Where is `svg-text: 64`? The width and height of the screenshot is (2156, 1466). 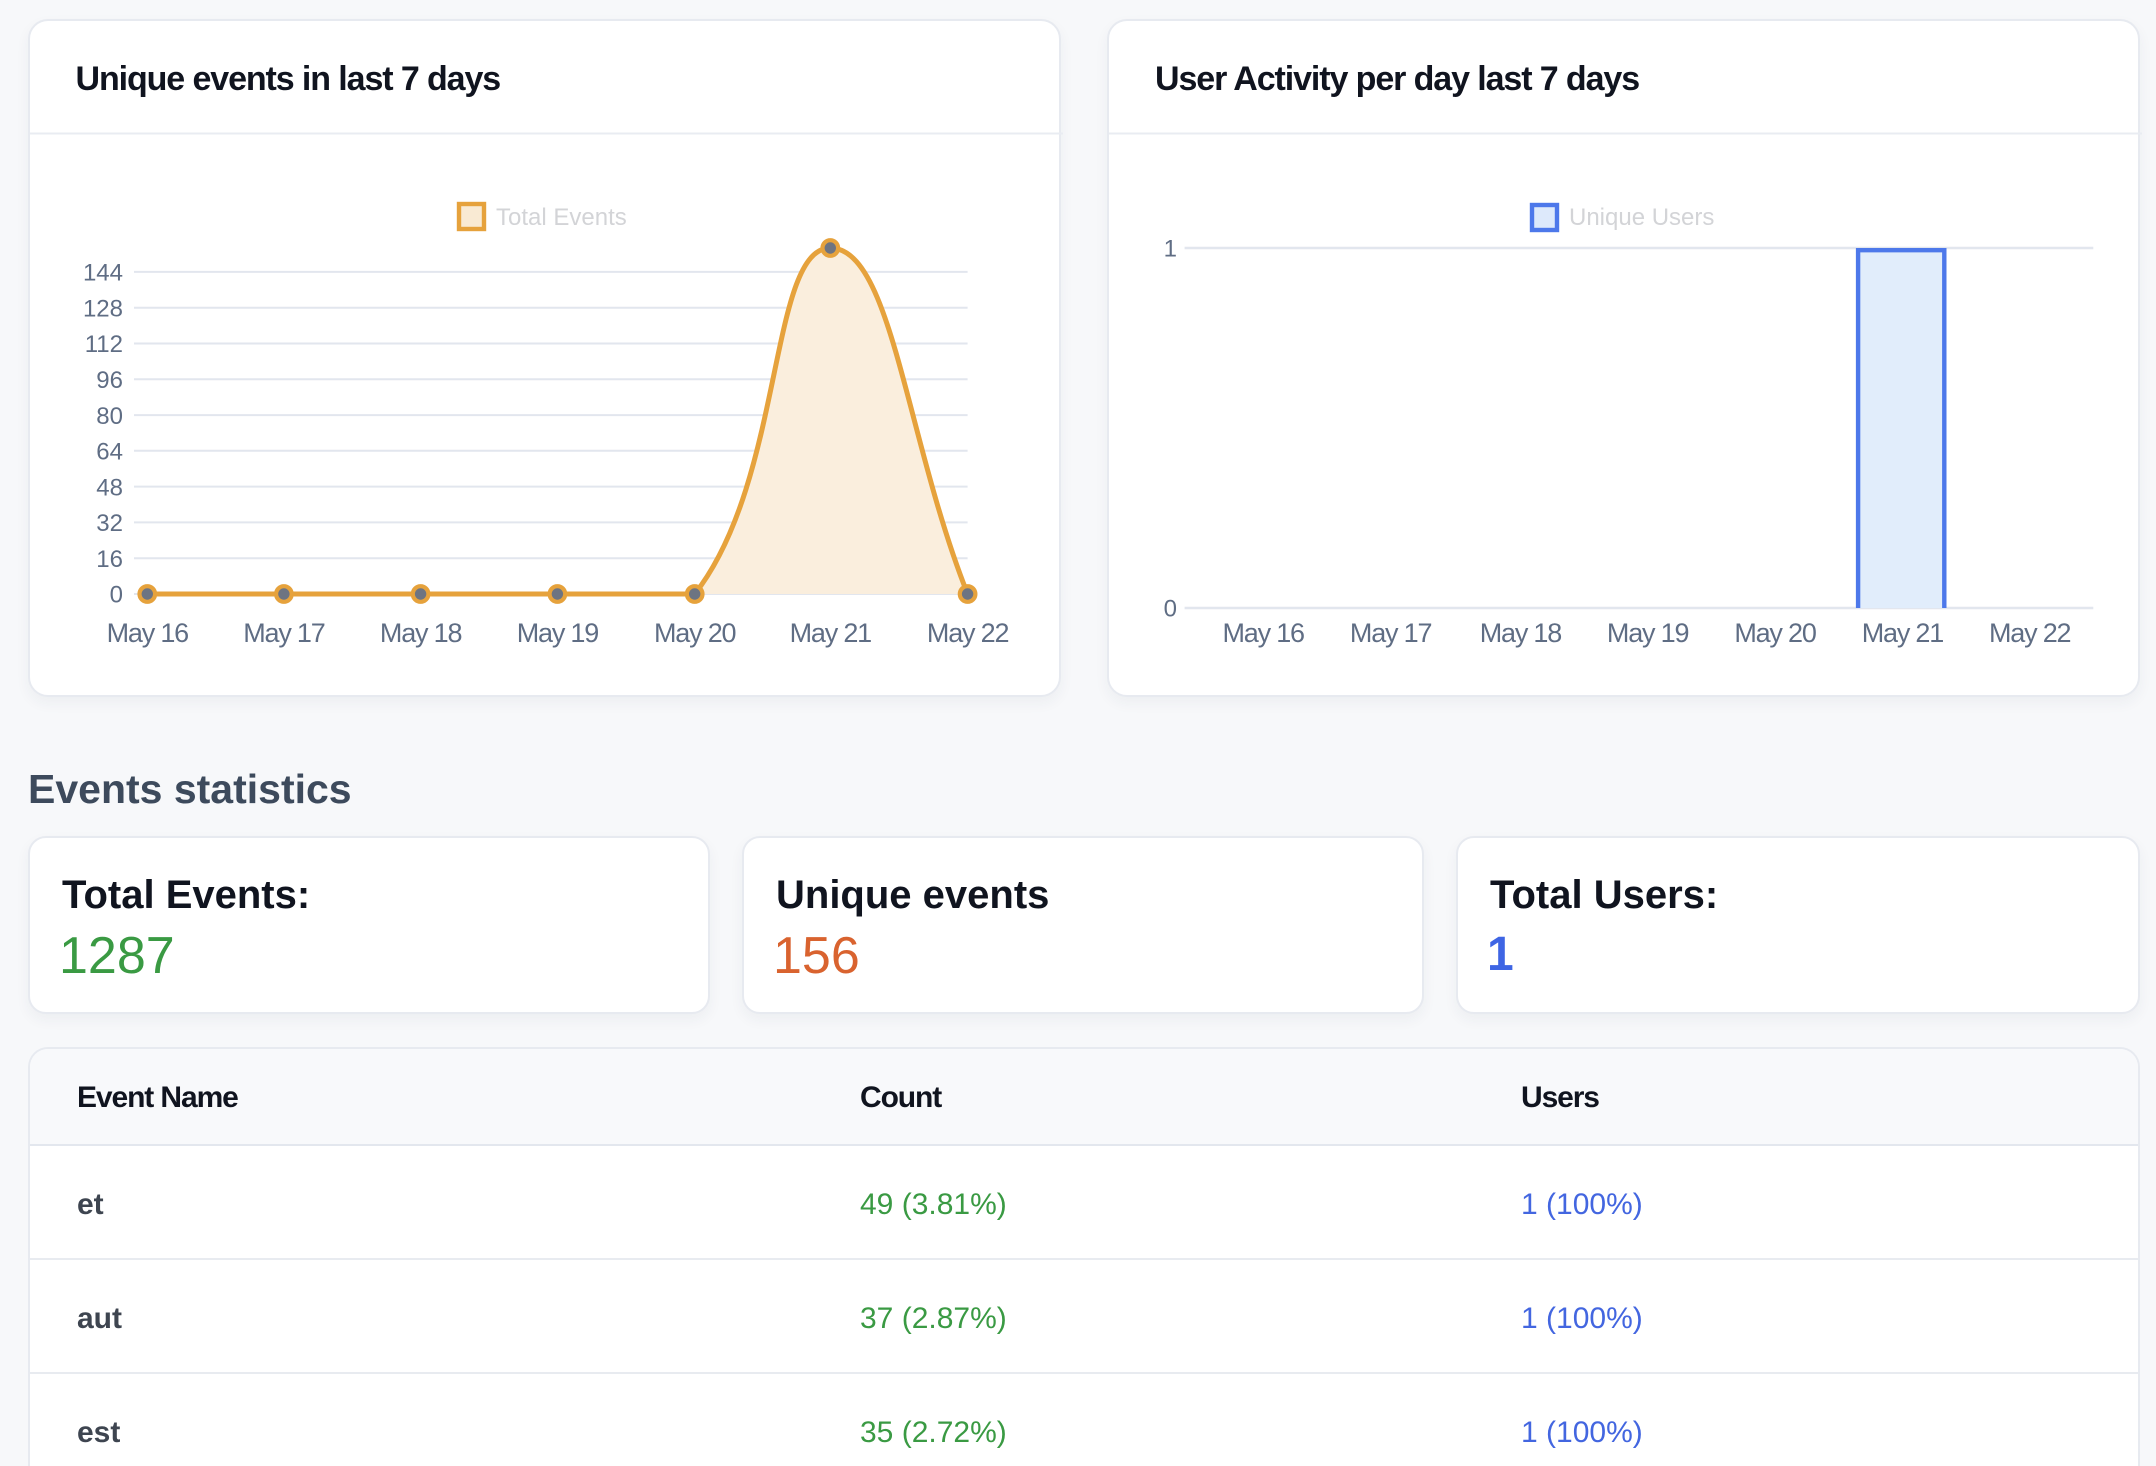 svg-text: 64 is located at coordinates (109, 452).